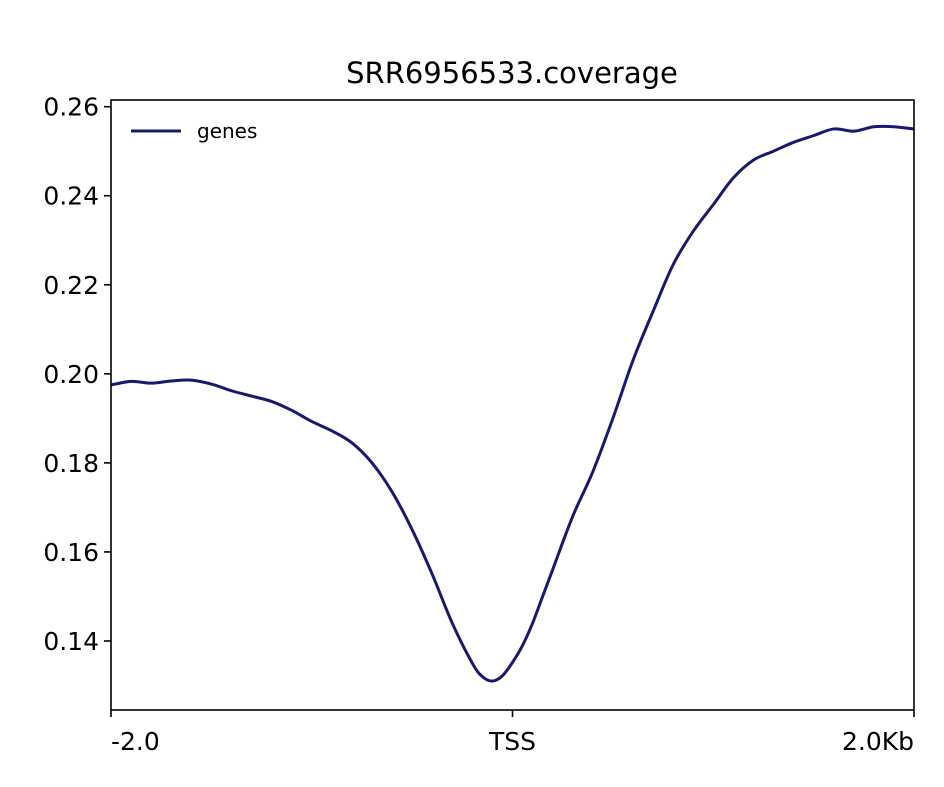  Describe the element at coordinates (878, 741) in the screenshot. I see `x-tick-label: 2.0Kb` at that location.